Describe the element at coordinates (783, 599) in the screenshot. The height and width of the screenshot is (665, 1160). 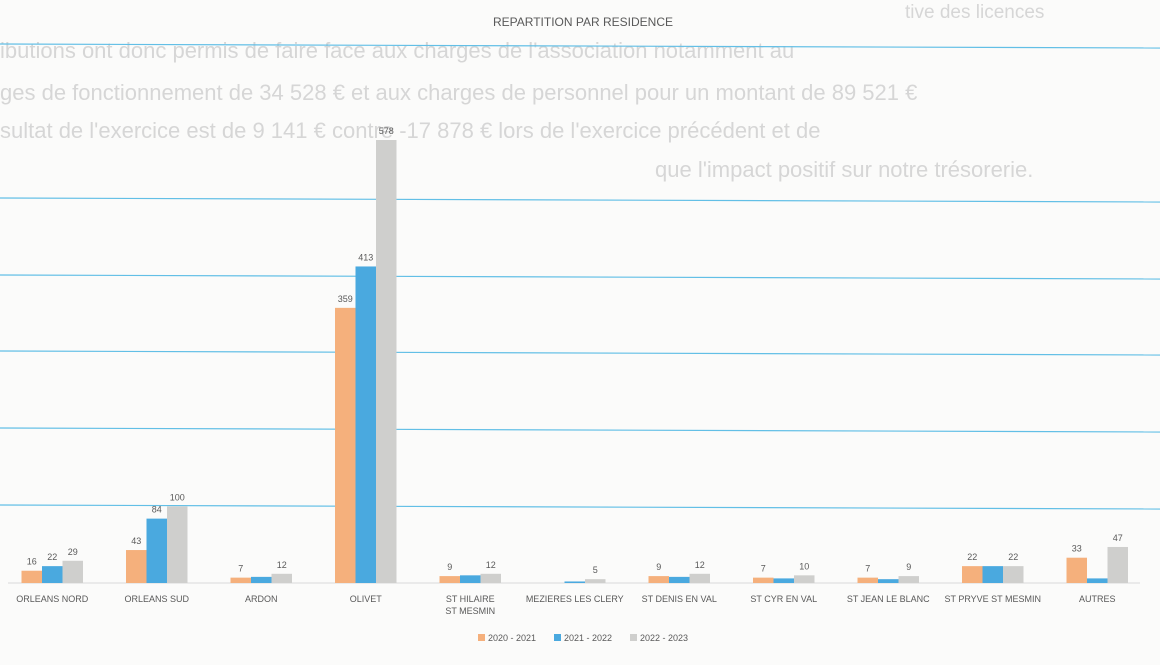
I see `category-label: ST CYR EN VAL` at that location.